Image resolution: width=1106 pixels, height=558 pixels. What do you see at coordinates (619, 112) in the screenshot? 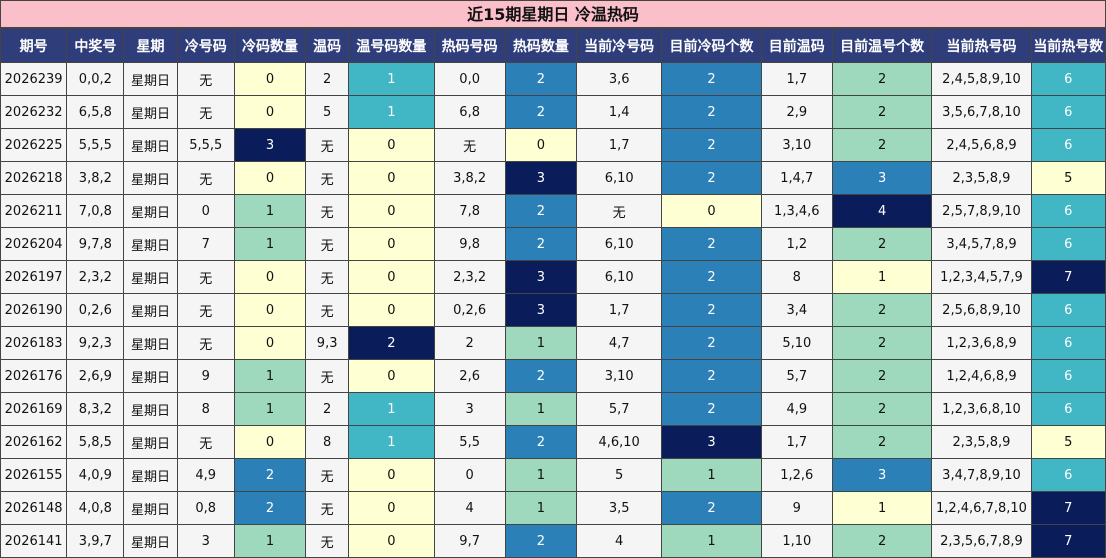
I see `current-cold-cell: 1,4` at bounding box center [619, 112].